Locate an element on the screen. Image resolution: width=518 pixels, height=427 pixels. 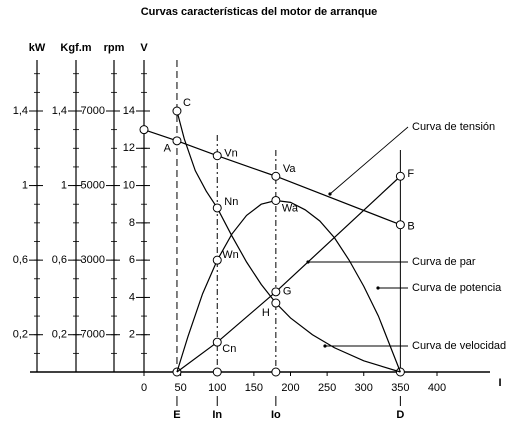
marker-label: E is located at coordinates (176, 415).